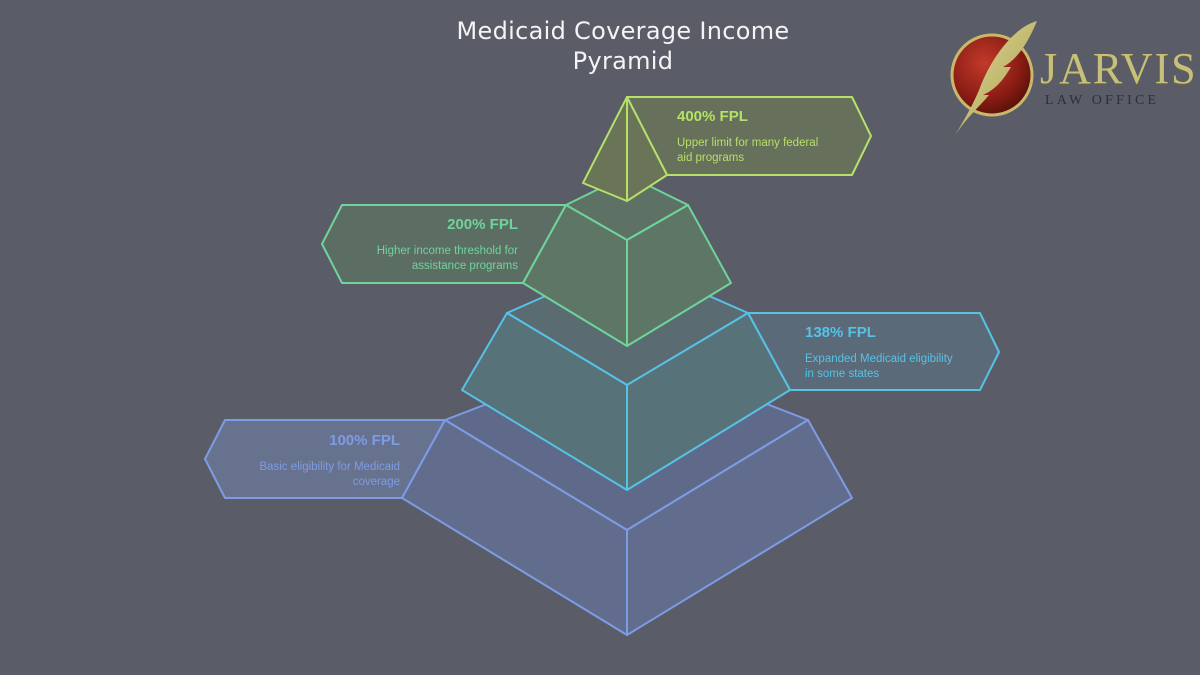 This screenshot has height=675, width=1200. I want to click on tier-4-left-face, so click(605, 149).